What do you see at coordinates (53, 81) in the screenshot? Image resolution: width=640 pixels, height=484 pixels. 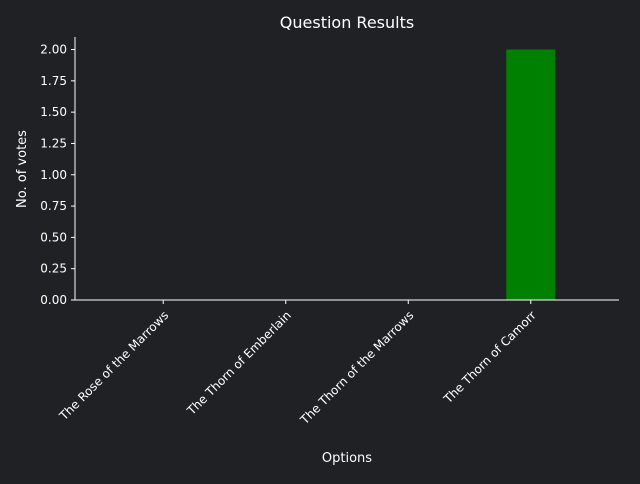 I see `y-tick-label: 1.75` at bounding box center [53, 81].